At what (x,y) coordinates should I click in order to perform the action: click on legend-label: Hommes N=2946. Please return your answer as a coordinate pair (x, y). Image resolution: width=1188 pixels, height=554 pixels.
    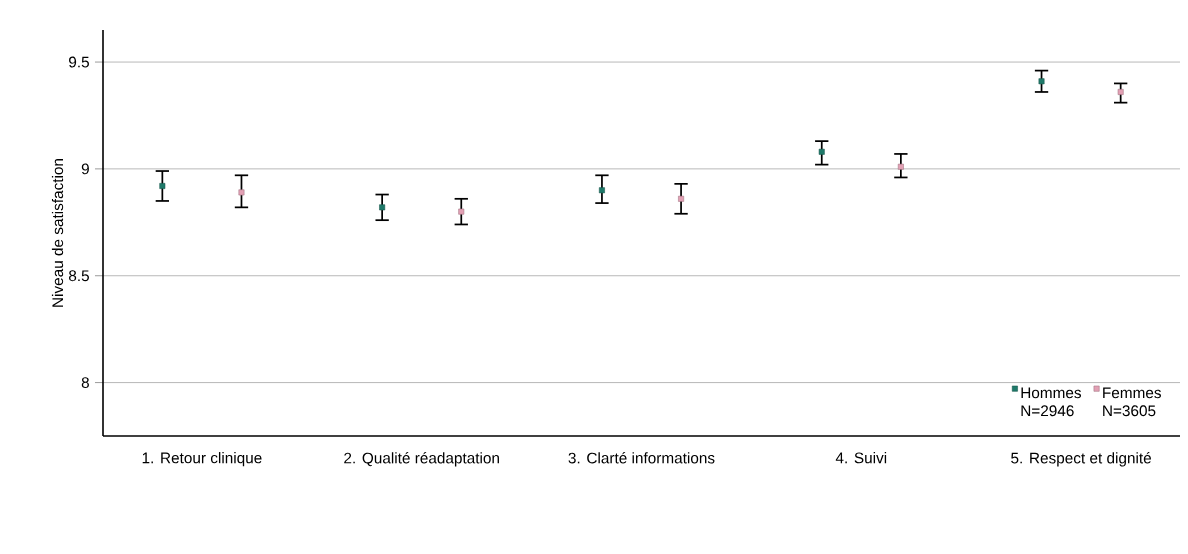
    Looking at the image, I should click on (1051, 402).